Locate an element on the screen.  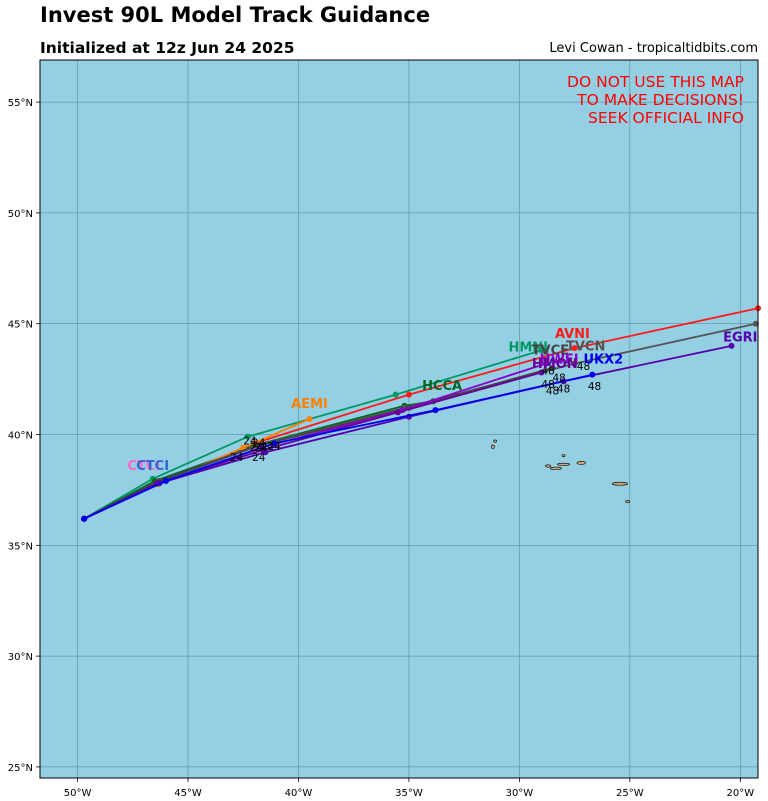
model-label: AVNI is located at coordinates (572, 334).